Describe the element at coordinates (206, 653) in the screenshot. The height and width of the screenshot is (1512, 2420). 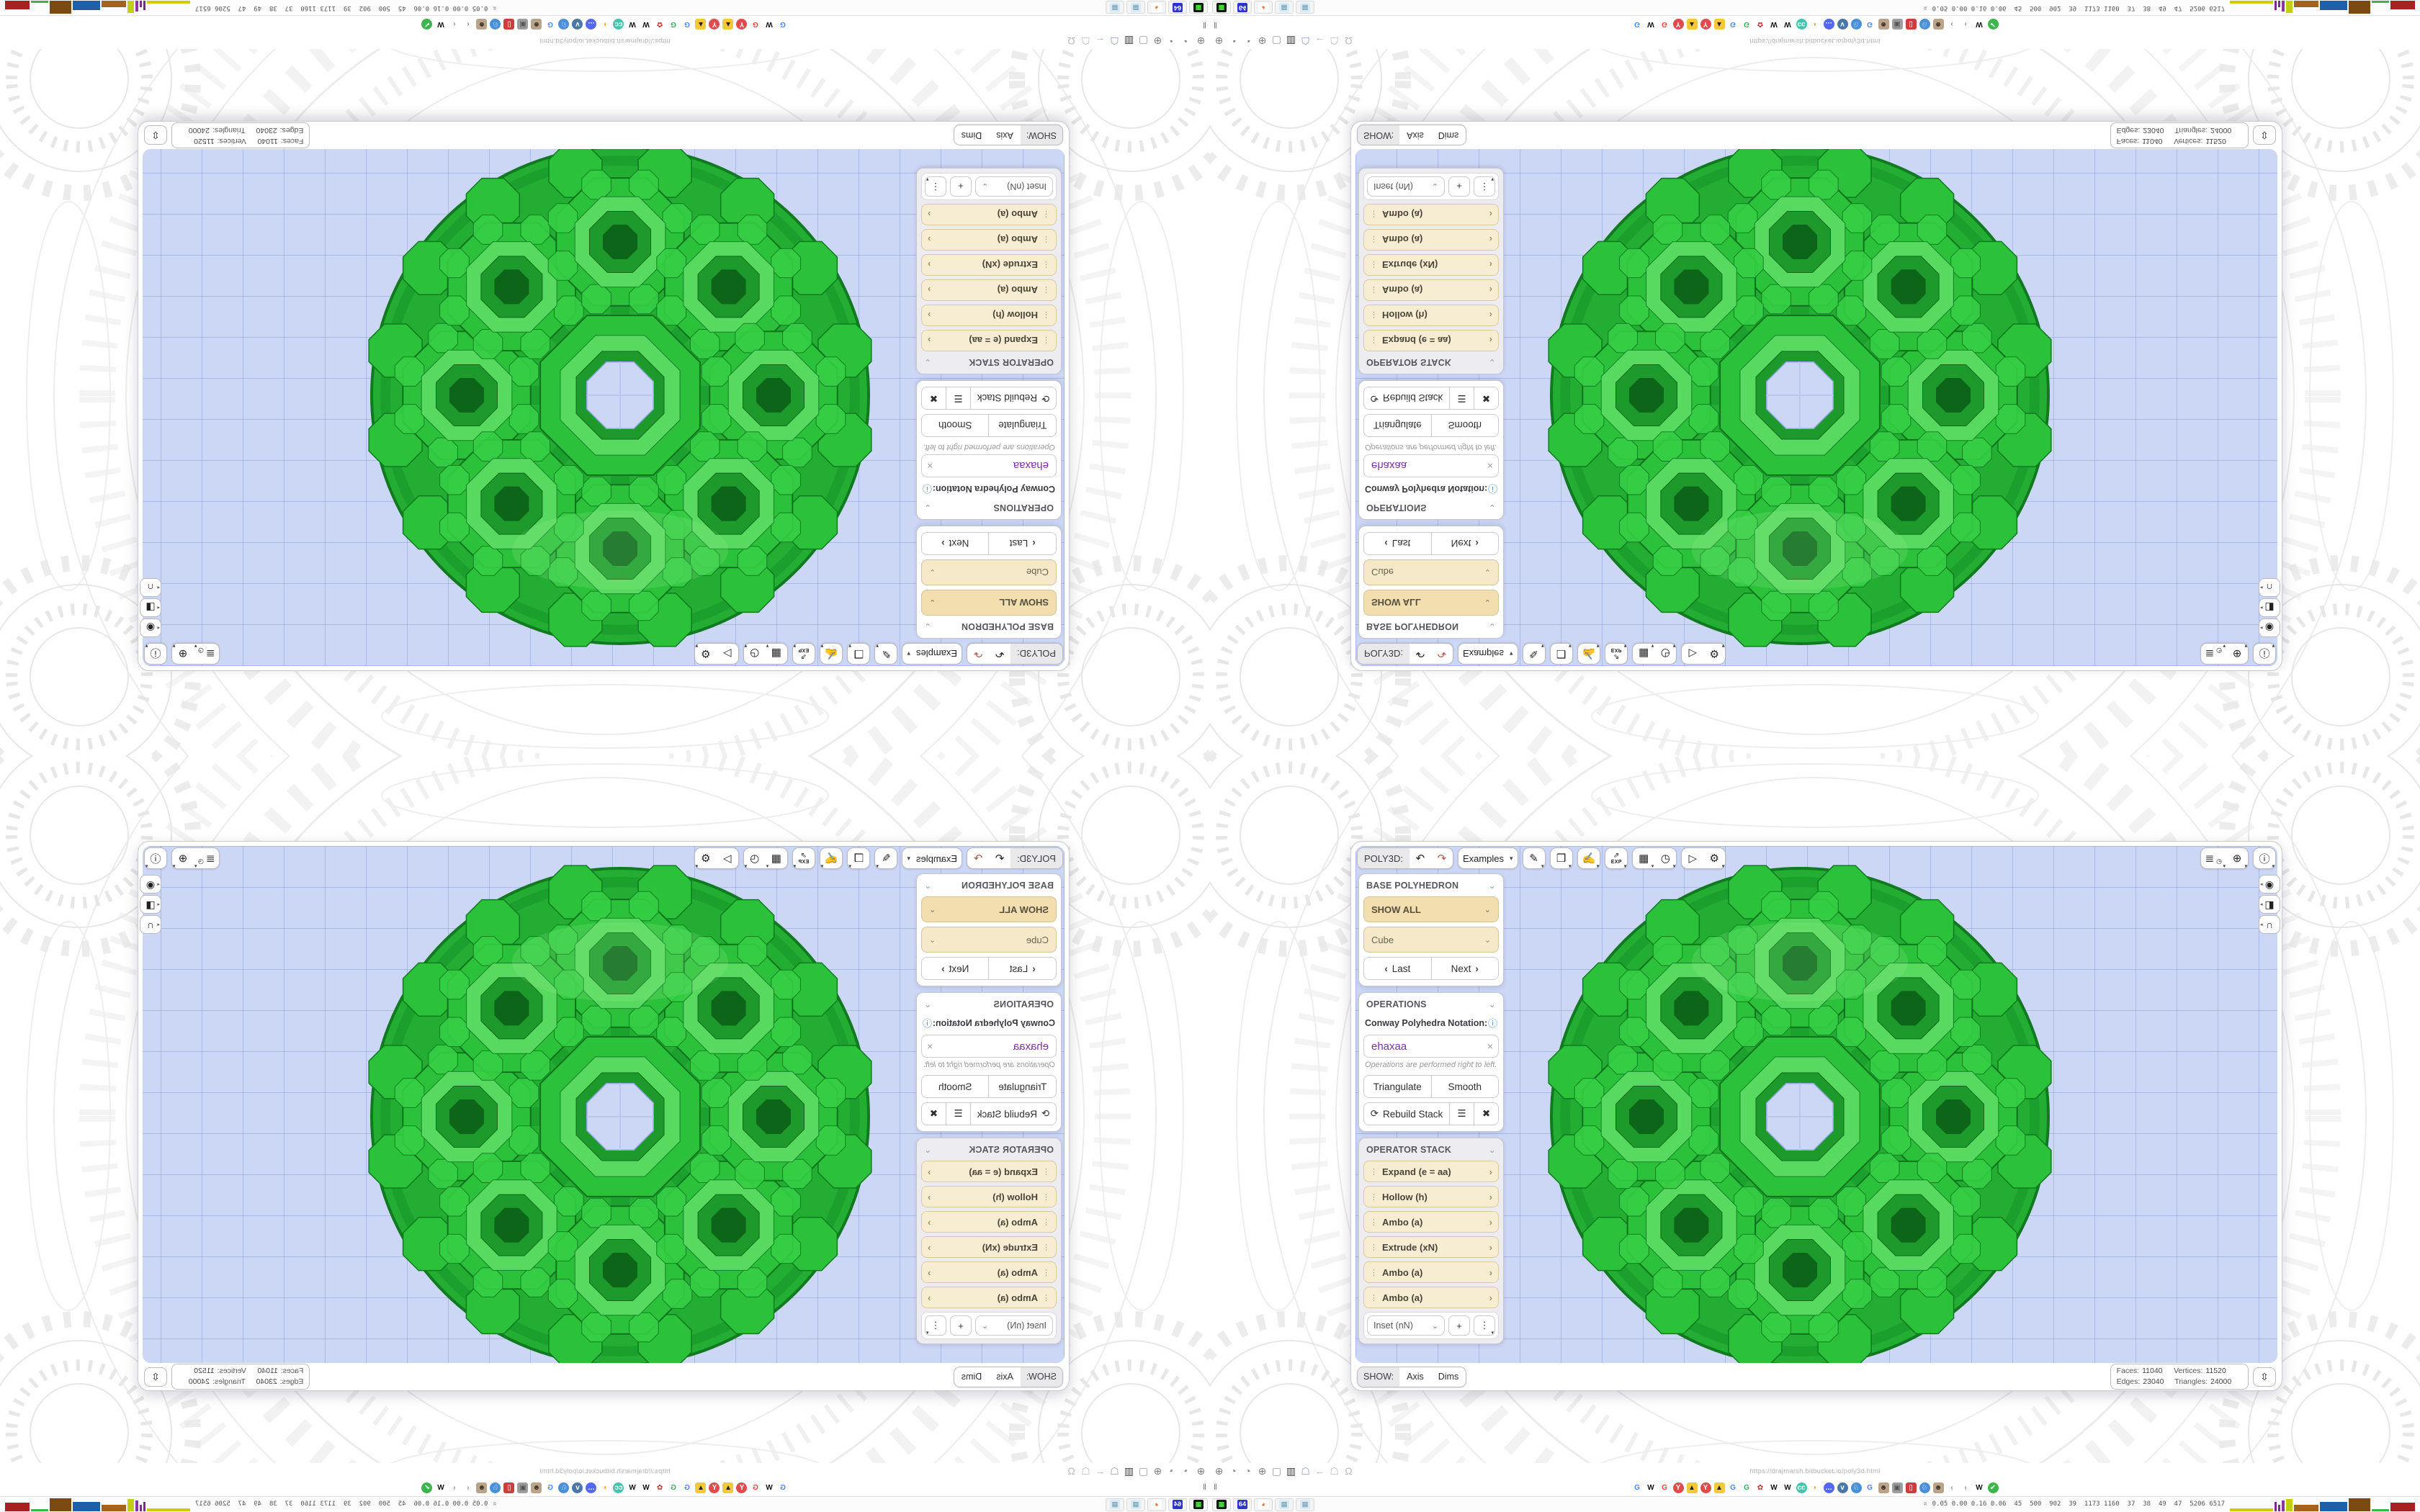
I see `report-button: ≣ ◷ ▾` at that location.